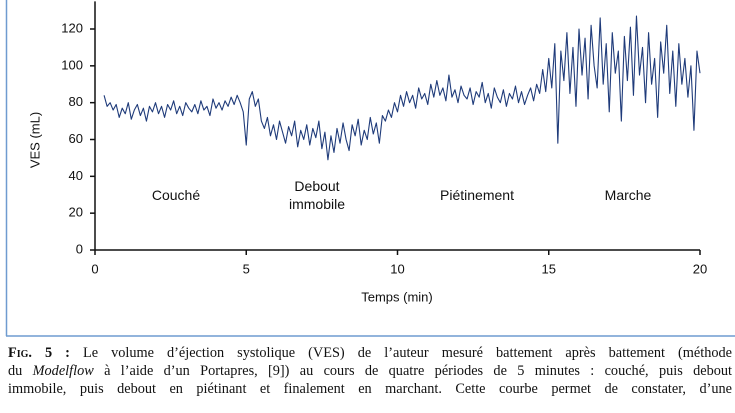  What do you see at coordinates (397, 296) in the screenshot?
I see `x-axis-label: Temps (min)` at bounding box center [397, 296].